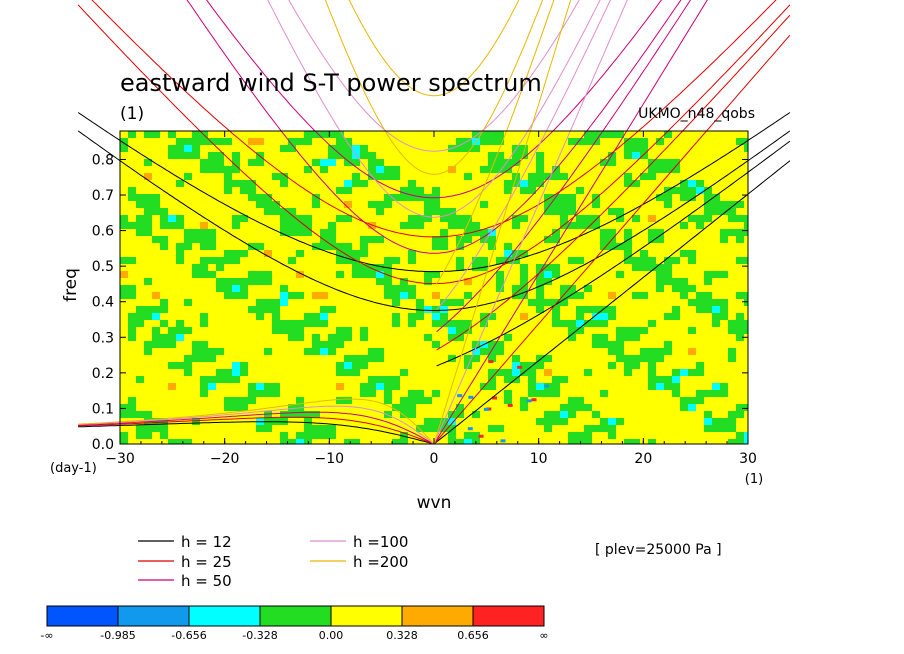 This screenshot has width=904, height=654. Describe the element at coordinates (294, 623) in the screenshot. I see `colorbar: -∞ -0.985 -0.656 -0.328 0.00 0.328 0.656 ∞` at that location.